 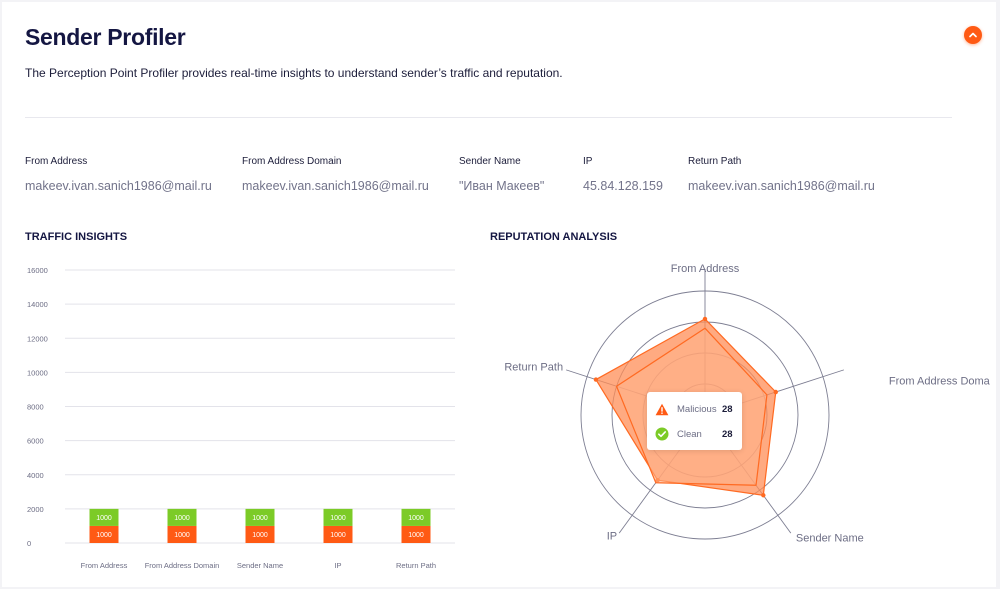 What do you see at coordinates (689, 434) in the screenshot?
I see `tooltip-clean-label: Clean` at bounding box center [689, 434].